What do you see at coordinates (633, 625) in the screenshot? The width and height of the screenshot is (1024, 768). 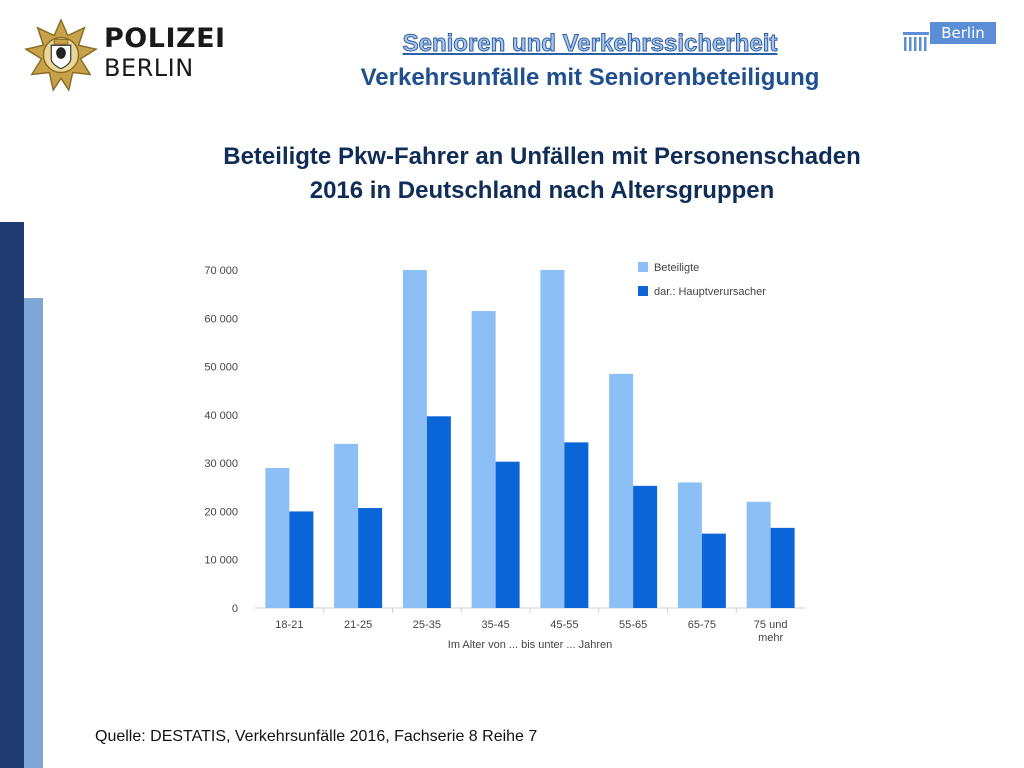 I see `x-tick-label: 55-65` at bounding box center [633, 625].